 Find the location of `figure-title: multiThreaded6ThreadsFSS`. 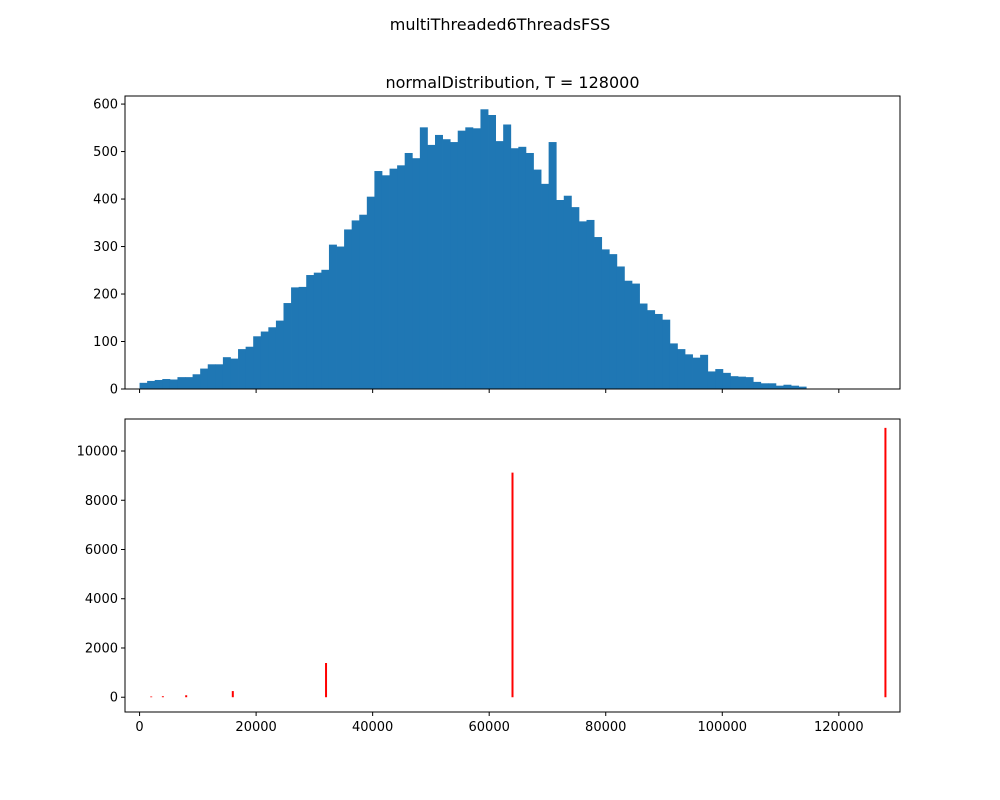

figure-title: multiThreaded6ThreadsFSS is located at coordinates (500, 24).